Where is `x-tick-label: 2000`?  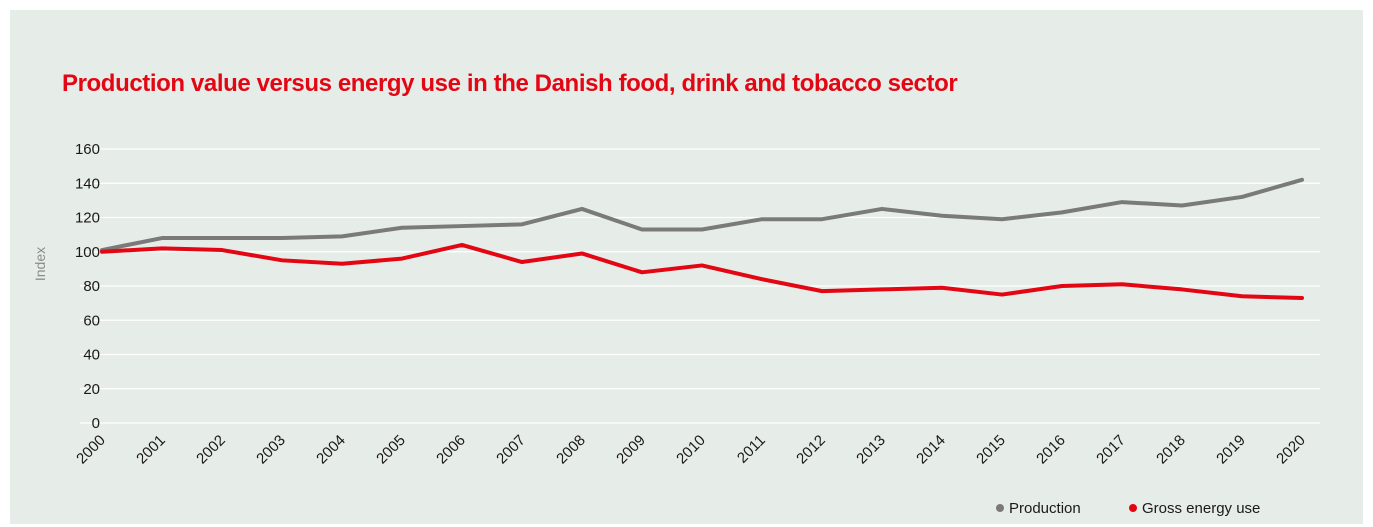 x-tick-label: 2000 is located at coordinates (91, 450).